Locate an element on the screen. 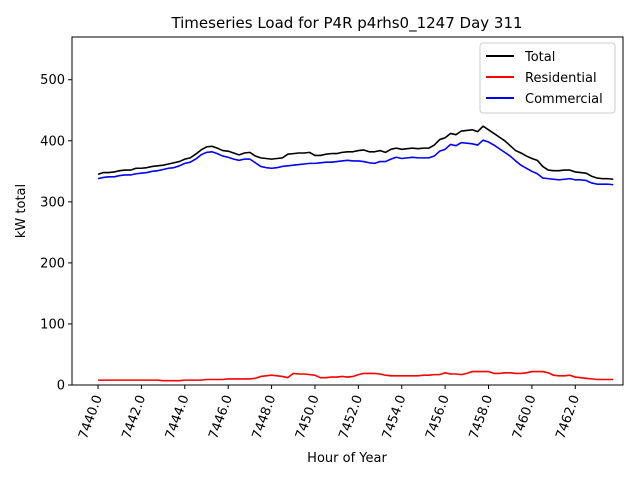 The height and width of the screenshot is (480, 640). series-line-total is located at coordinates (355, 153).